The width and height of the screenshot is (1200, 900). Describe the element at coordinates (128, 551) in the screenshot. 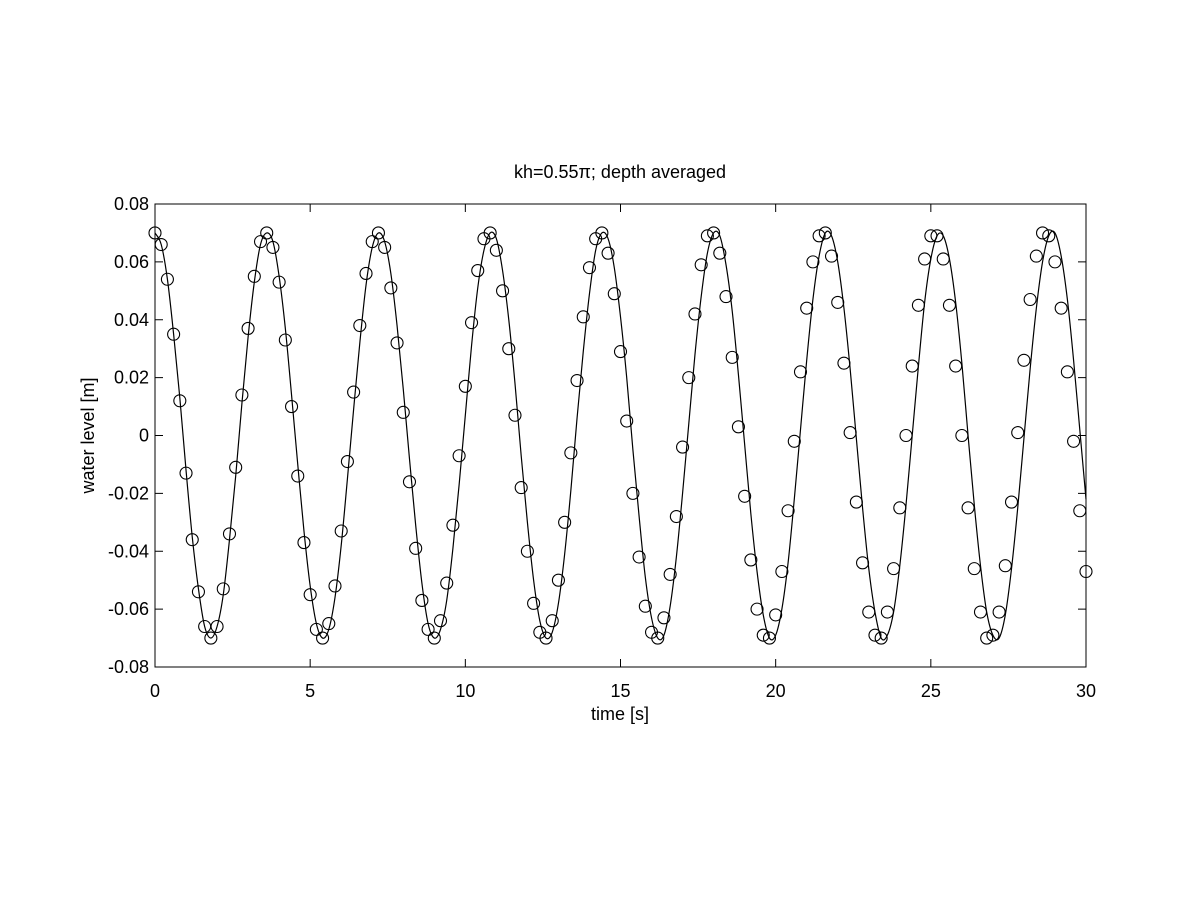

I see `y-tick-label: -0.04` at that location.